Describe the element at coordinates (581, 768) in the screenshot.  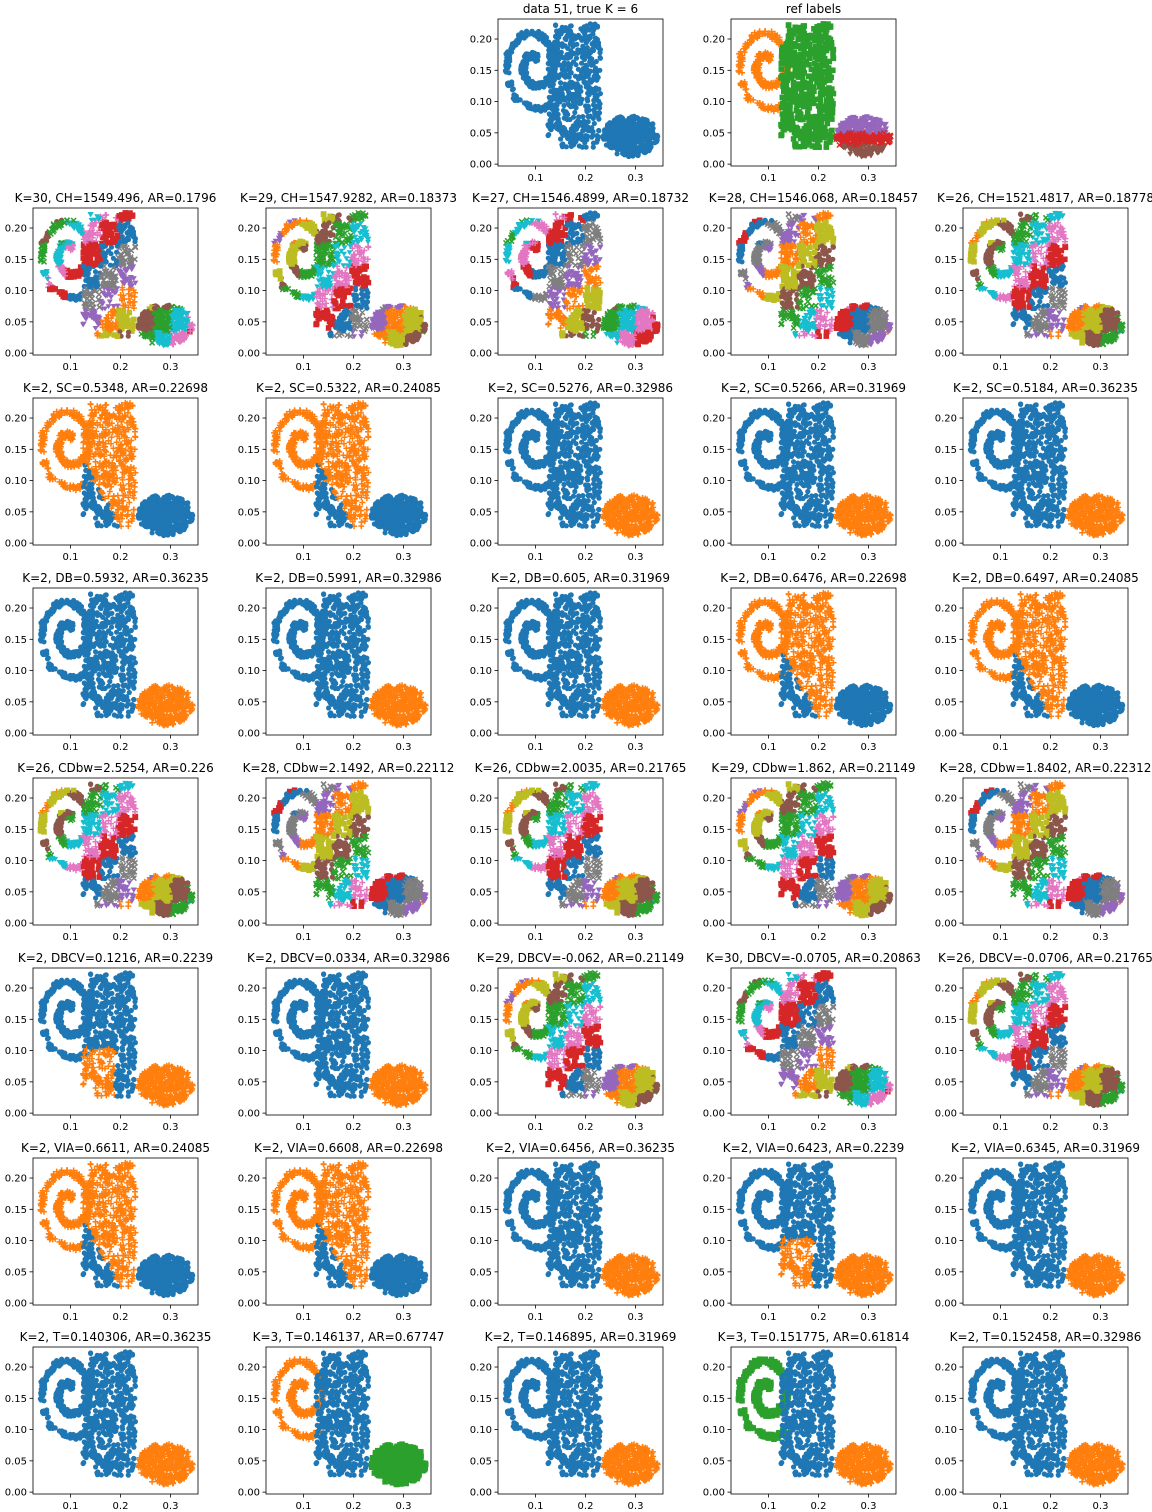
I see `subplot-title: K=26, CDbw=2.0035, AR=0.21765` at that location.